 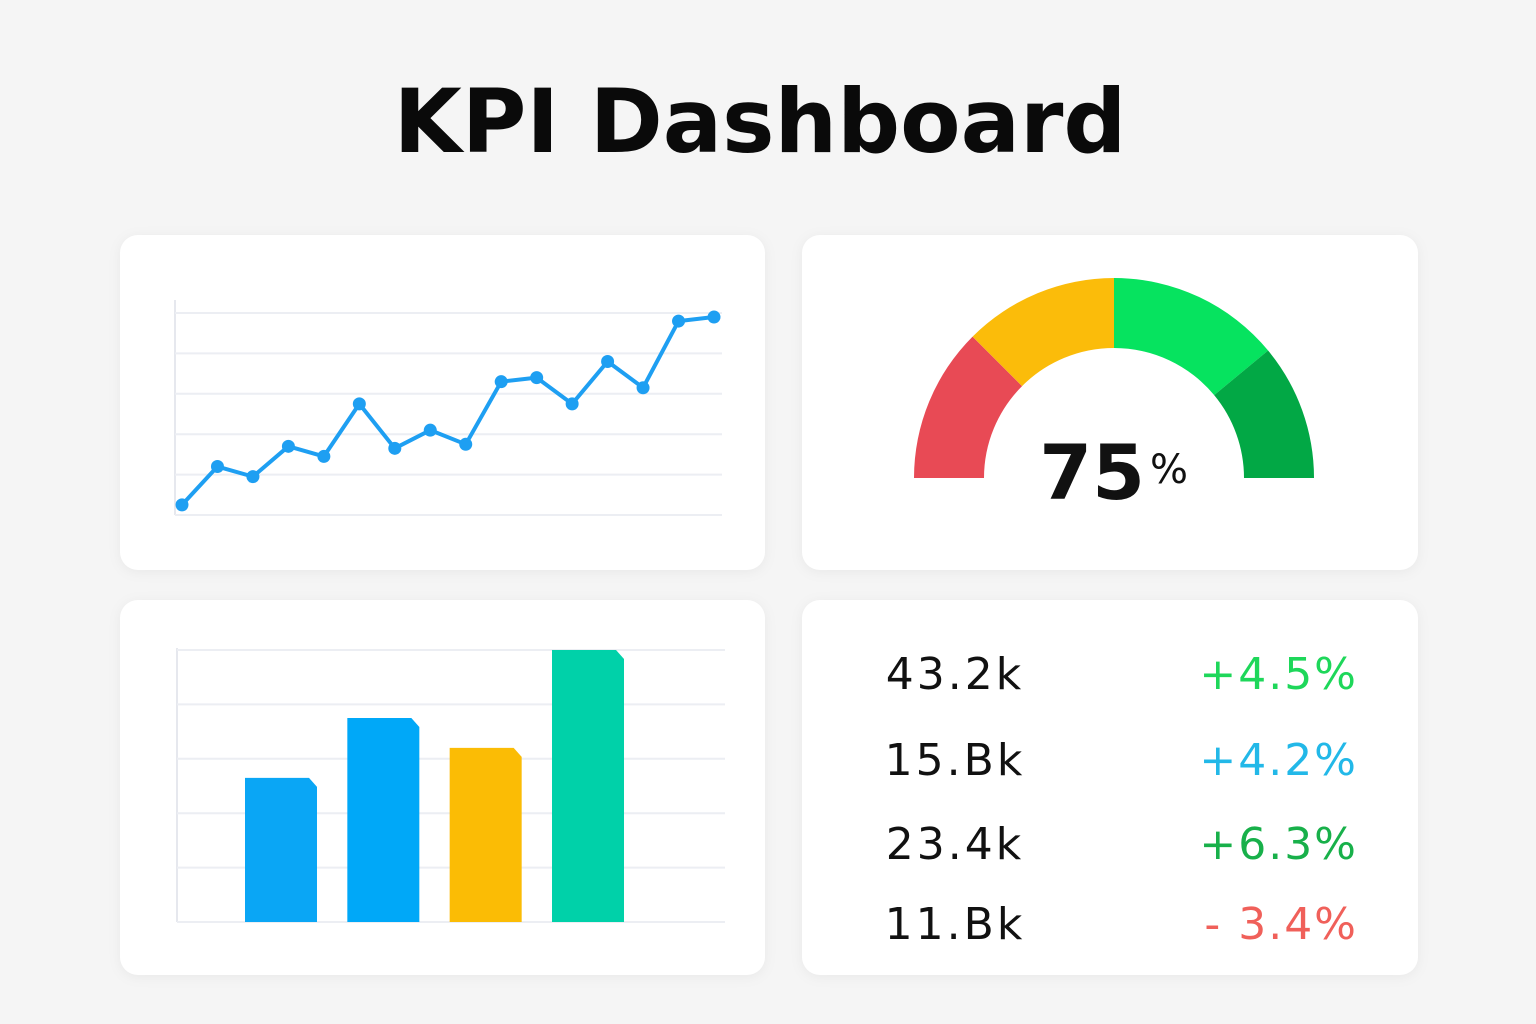 What do you see at coordinates (1092, 472) in the screenshot?
I see `gauge-value: 75` at bounding box center [1092, 472].